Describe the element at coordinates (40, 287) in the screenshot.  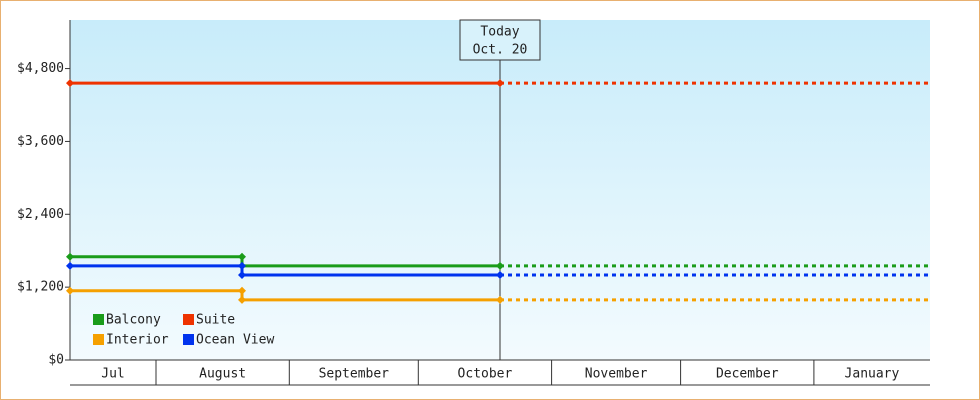
I see `y-tick-label: $1,200` at that location.